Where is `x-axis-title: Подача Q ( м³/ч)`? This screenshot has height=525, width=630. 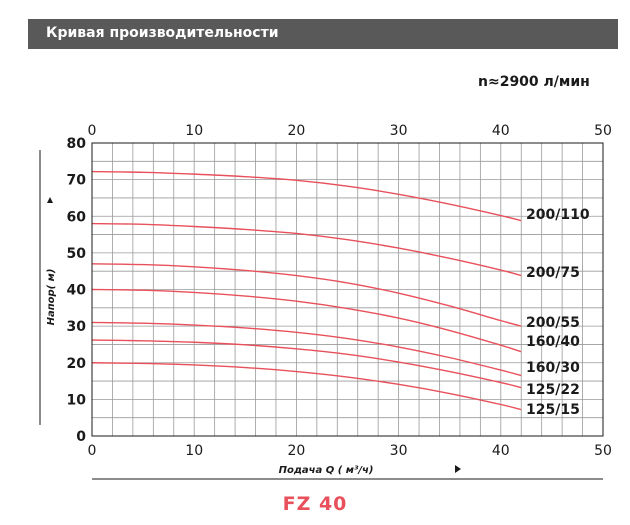
x-axis-title: Подача Q ( м³/ч) is located at coordinates (326, 470).